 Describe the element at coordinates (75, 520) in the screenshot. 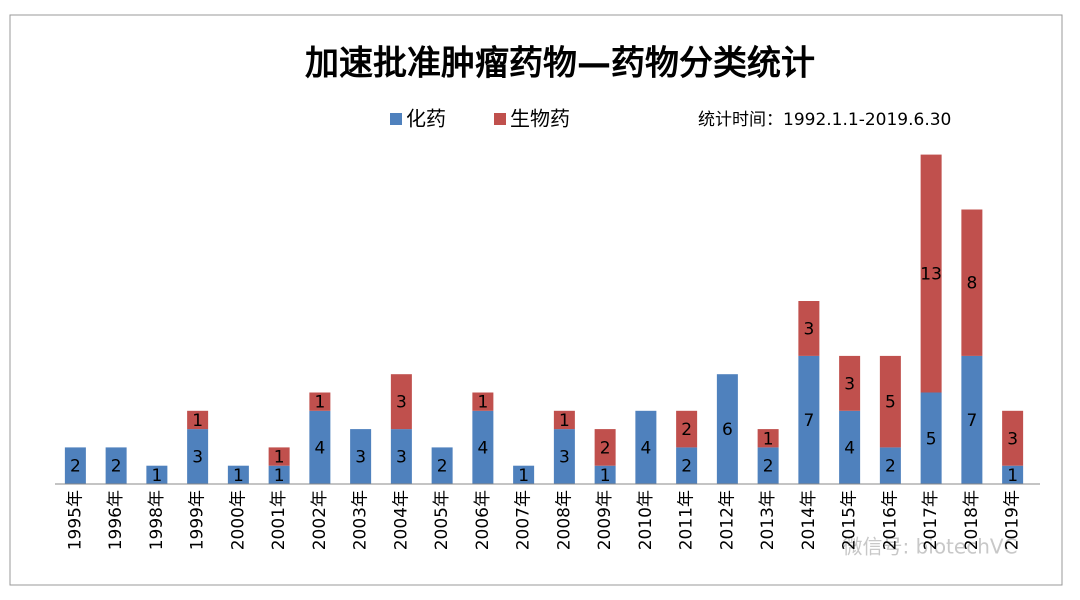

I see `x-tick-label: 1995年` at that location.